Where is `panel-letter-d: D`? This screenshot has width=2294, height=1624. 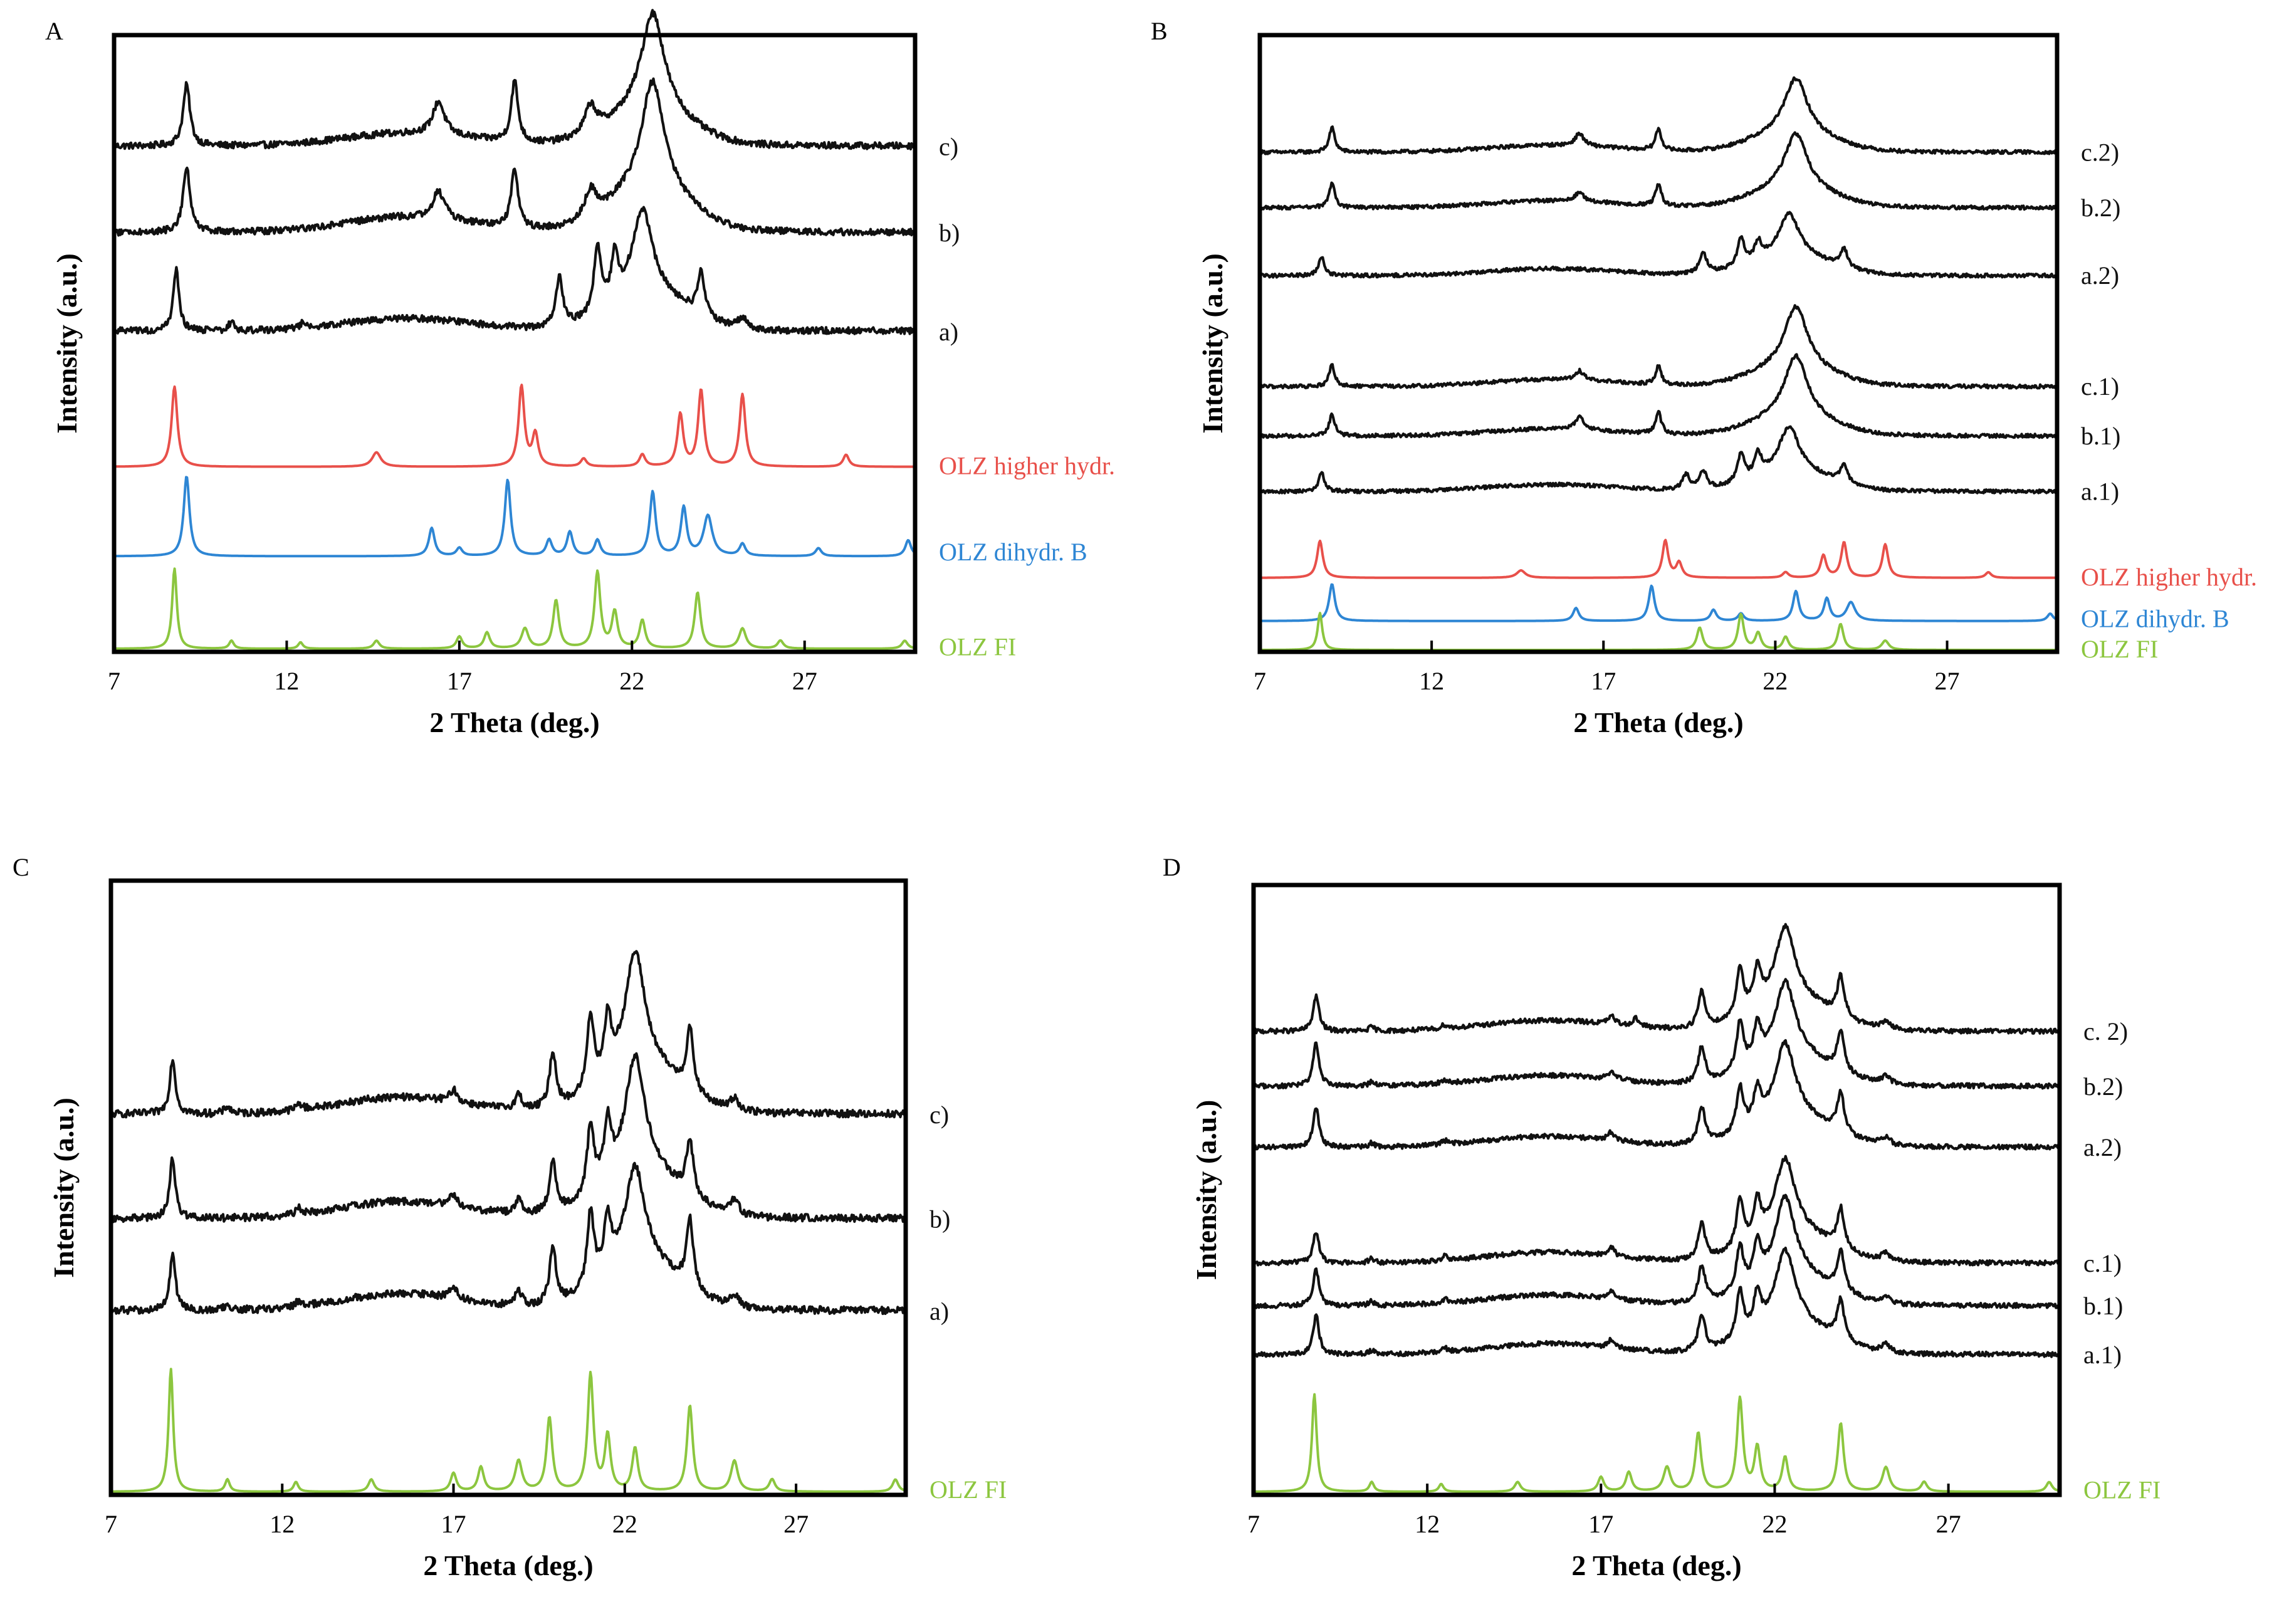 panel-letter-d: D is located at coordinates (1172, 867).